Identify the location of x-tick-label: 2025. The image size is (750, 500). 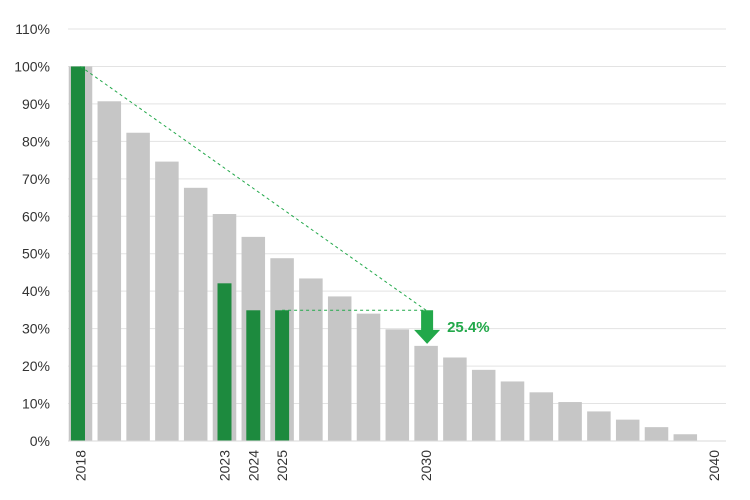
(282, 465).